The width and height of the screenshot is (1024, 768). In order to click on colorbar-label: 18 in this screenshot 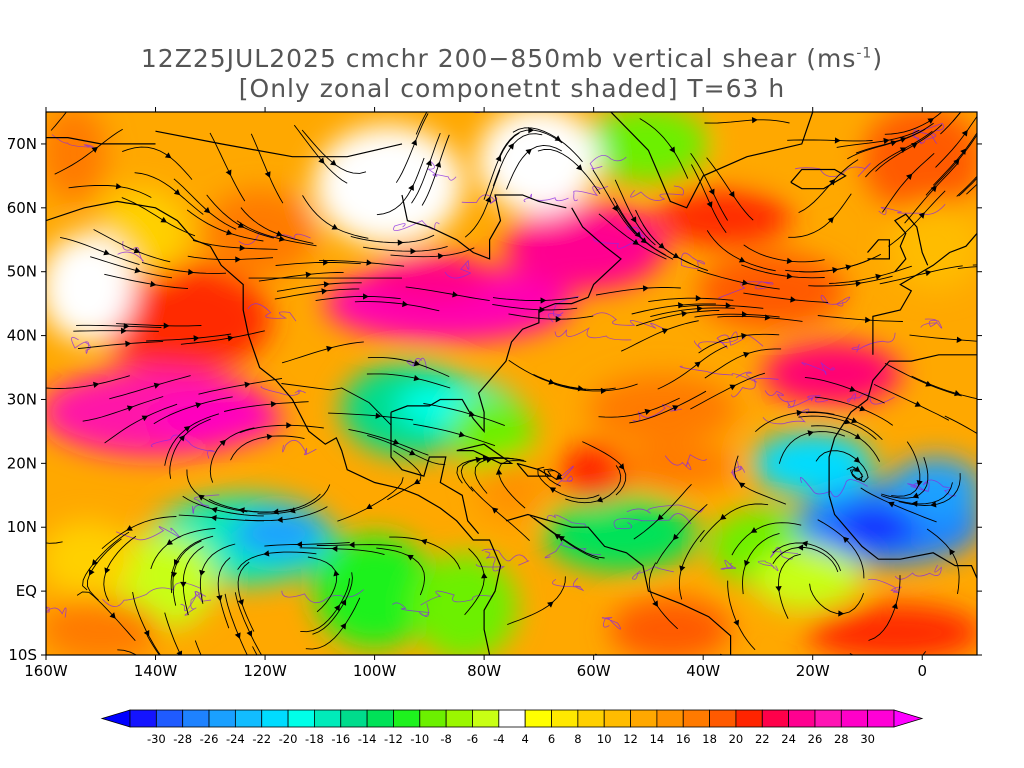, I will do `click(709, 739)`.